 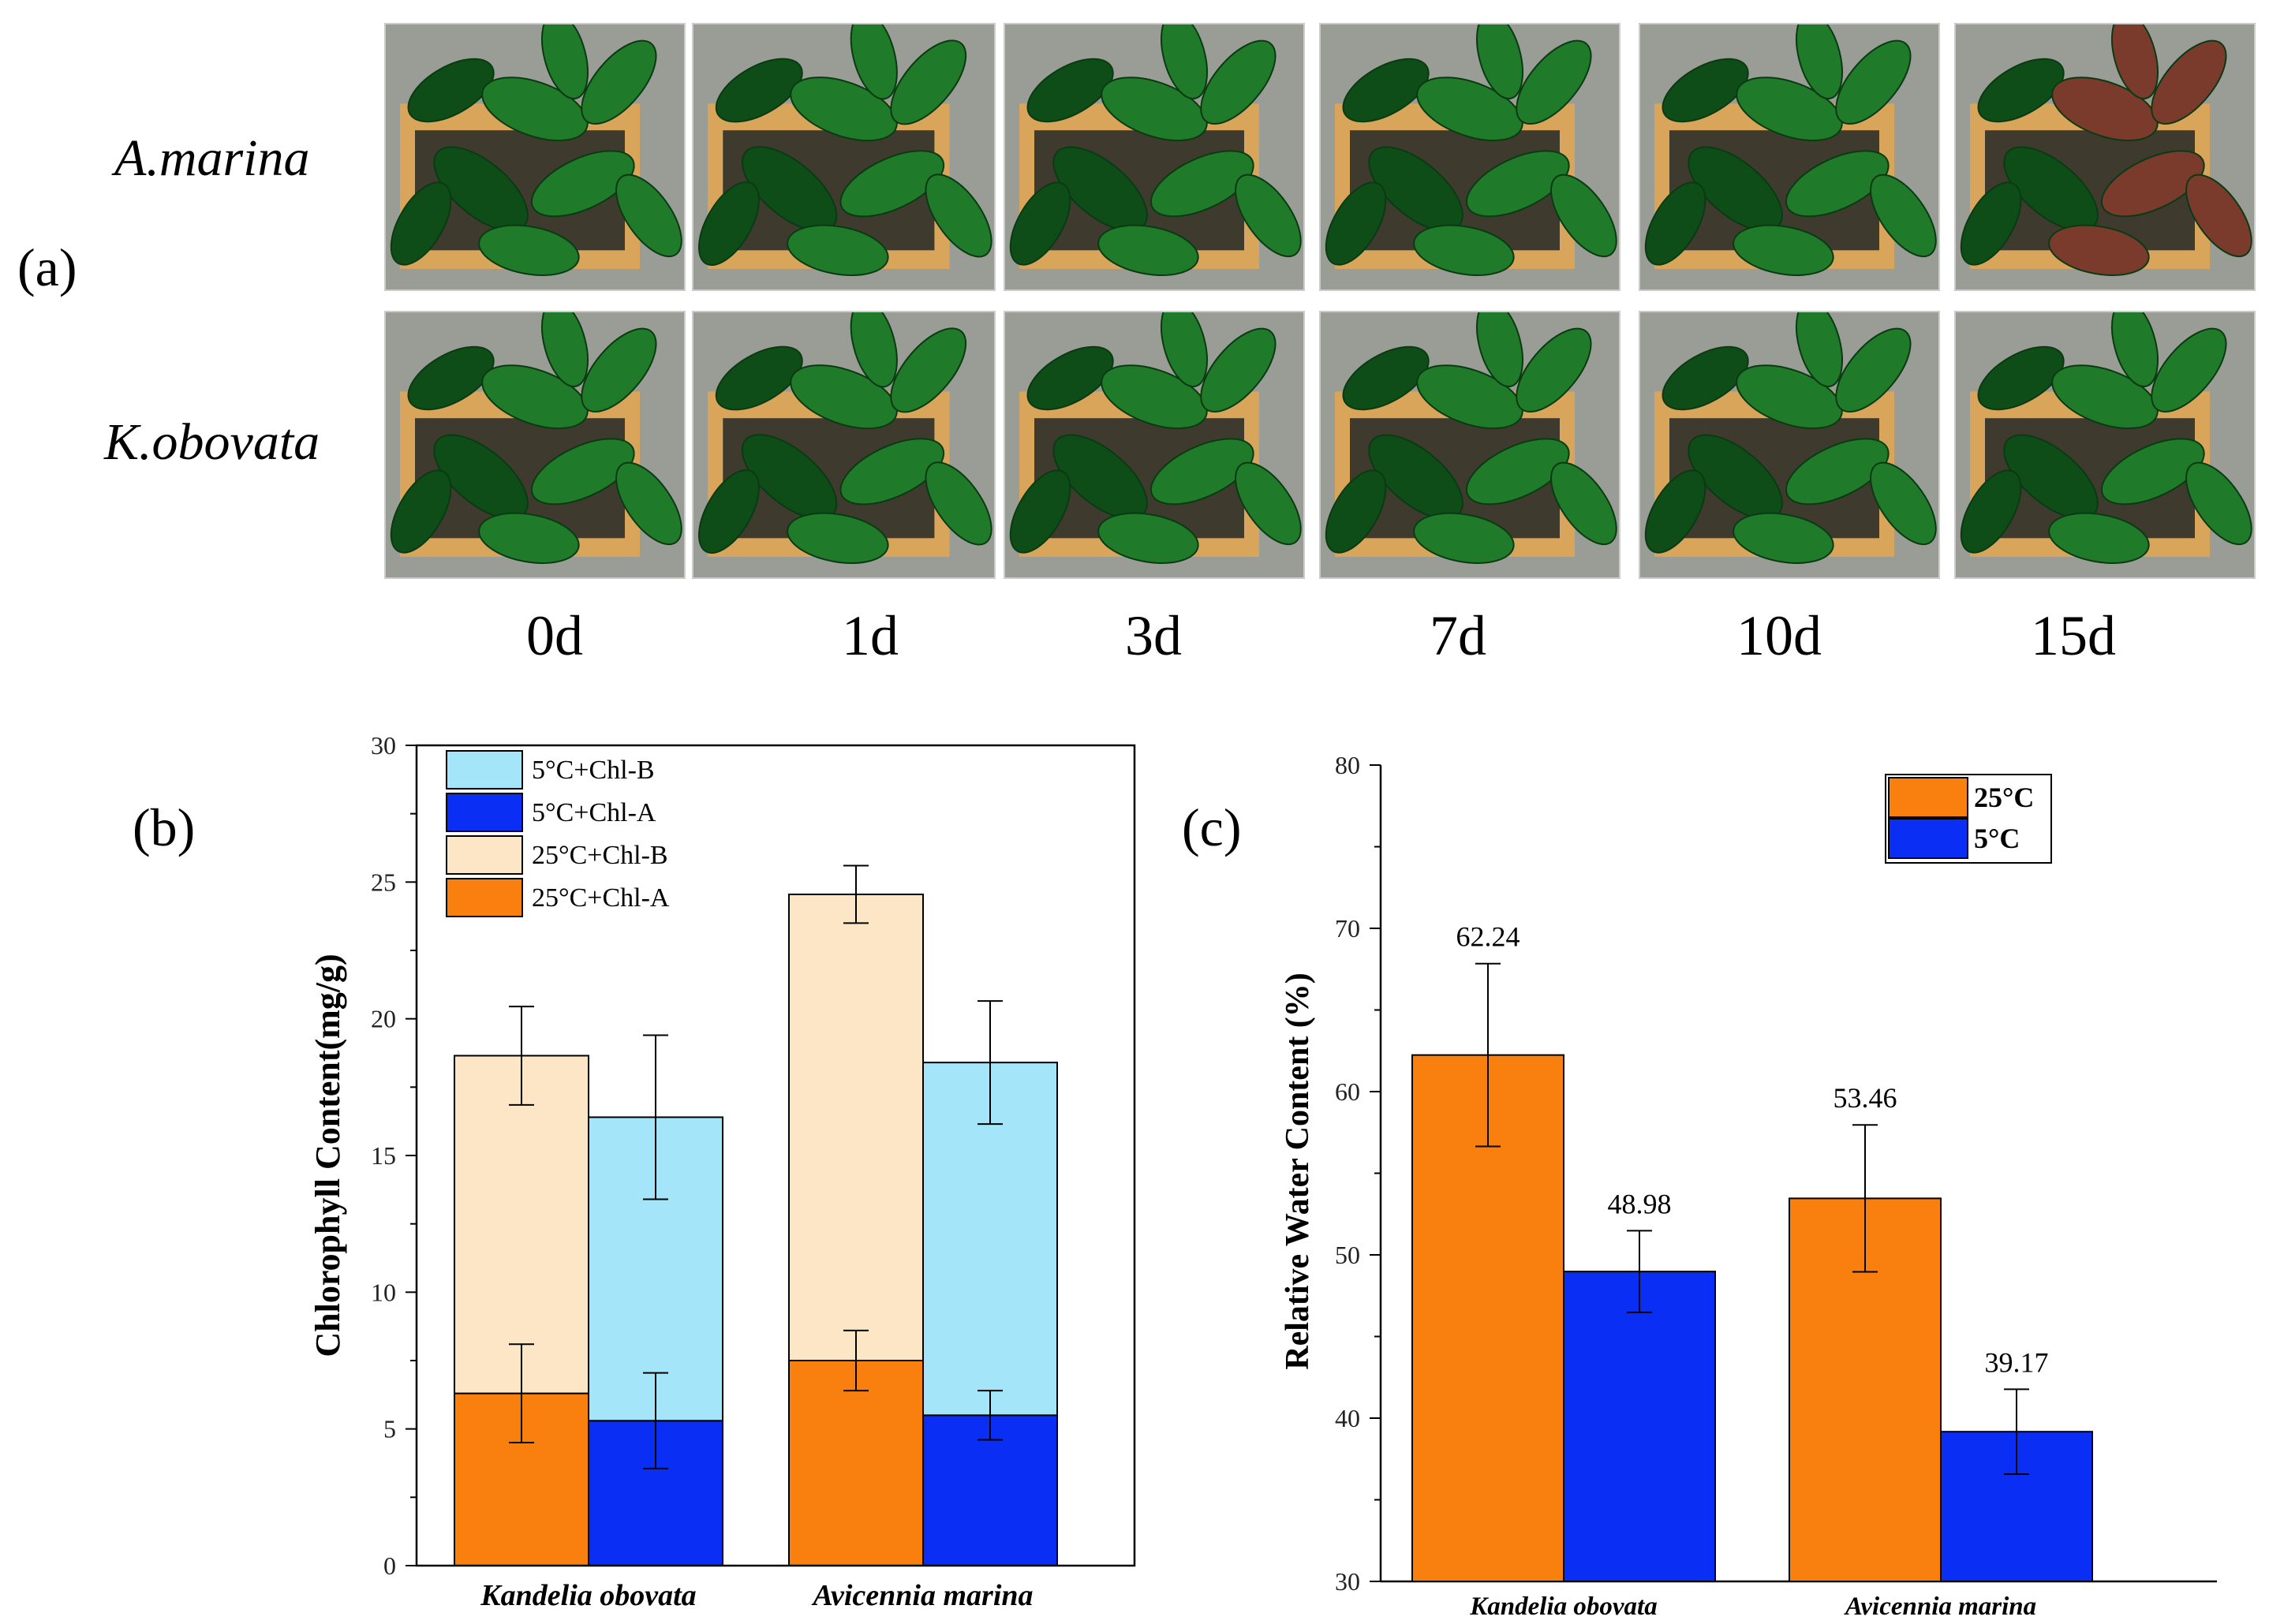 What do you see at coordinates (1347, 1091) in the screenshot?
I see `y-tick-label: 60` at bounding box center [1347, 1091].